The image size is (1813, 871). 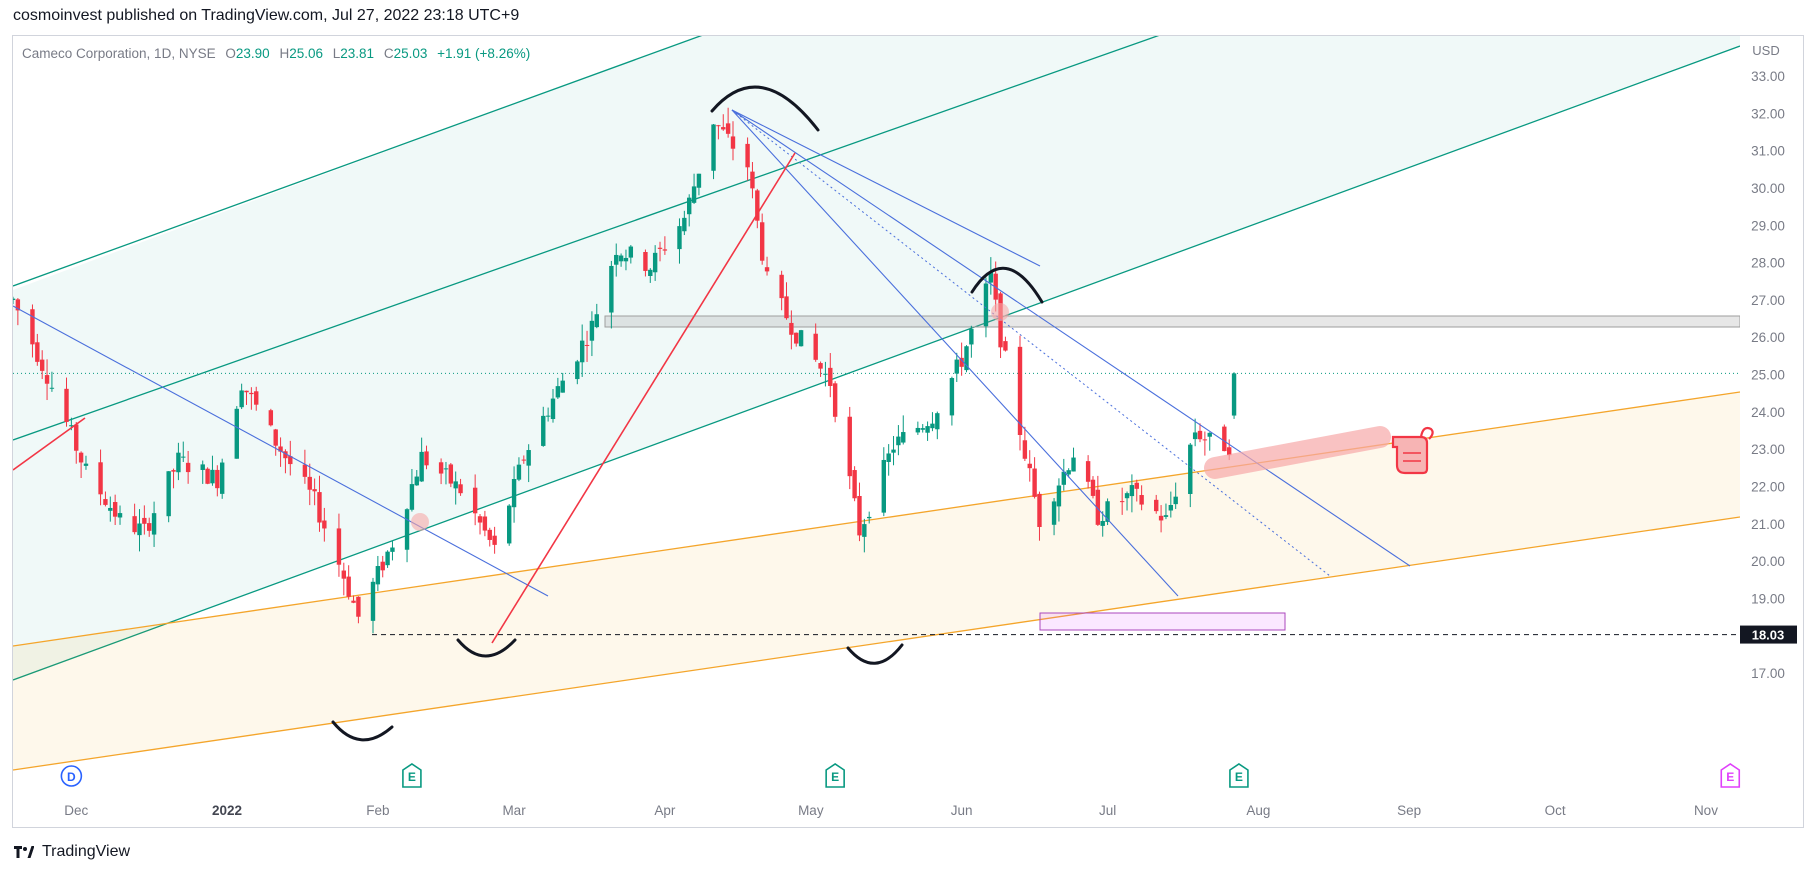 What do you see at coordinates (1768, 225) in the screenshot?
I see `price-tick-label: 29.00` at bounding box center [1768, 225].